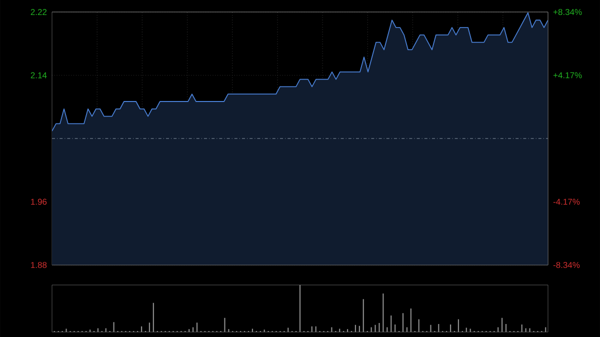  I want to click on y2-tick-label: -4.17%, so click(566, 201).